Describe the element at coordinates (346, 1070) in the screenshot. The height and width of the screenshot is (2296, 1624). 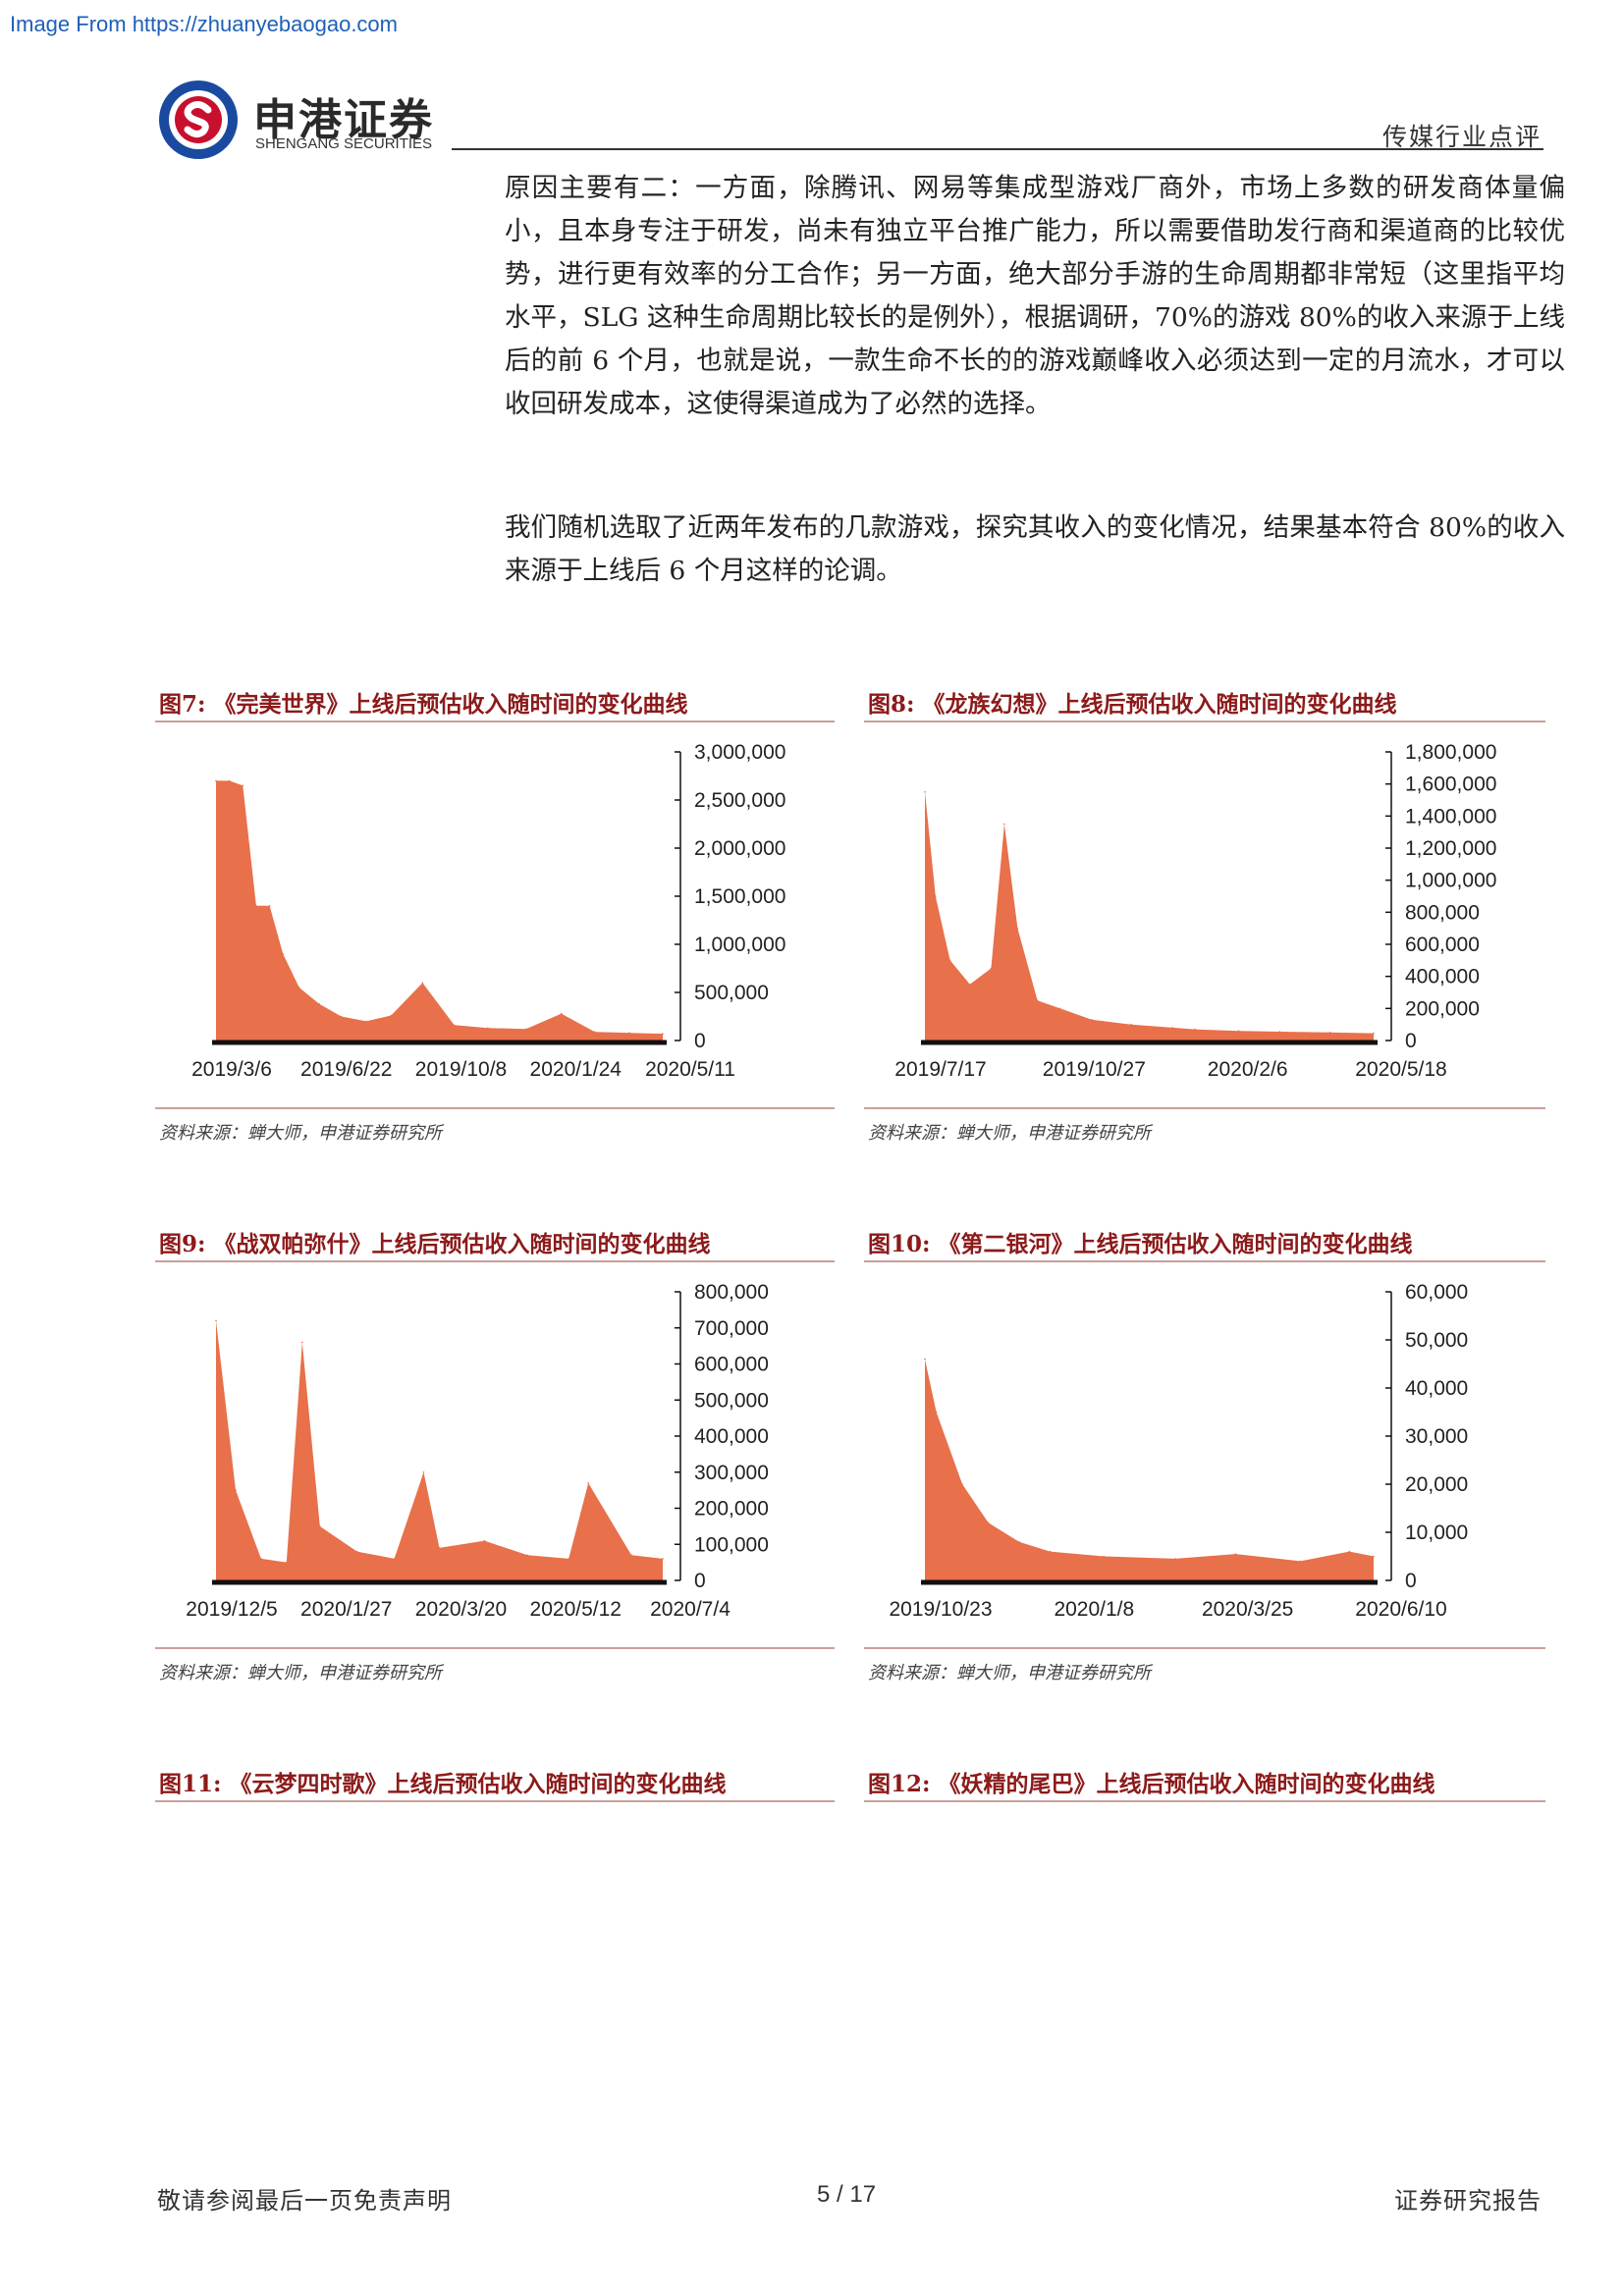
I see `x-tick-label: 2019/6/22` at that location.